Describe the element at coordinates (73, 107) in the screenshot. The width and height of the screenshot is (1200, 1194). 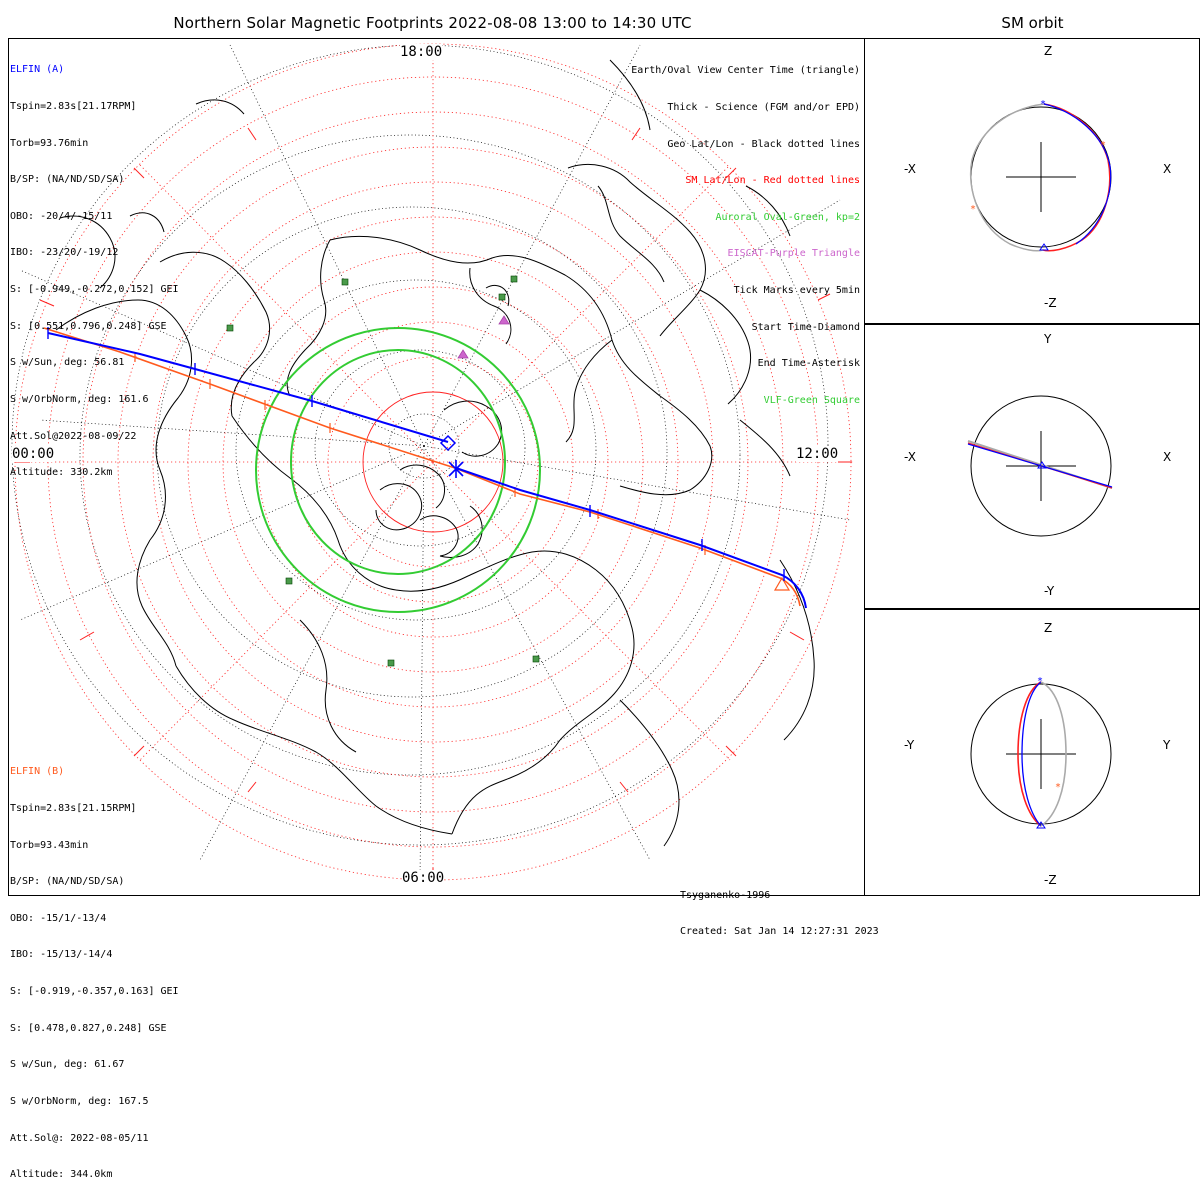
I see `elfin-a-line: Tspin=2.83s[21.17RPM]` at that location.